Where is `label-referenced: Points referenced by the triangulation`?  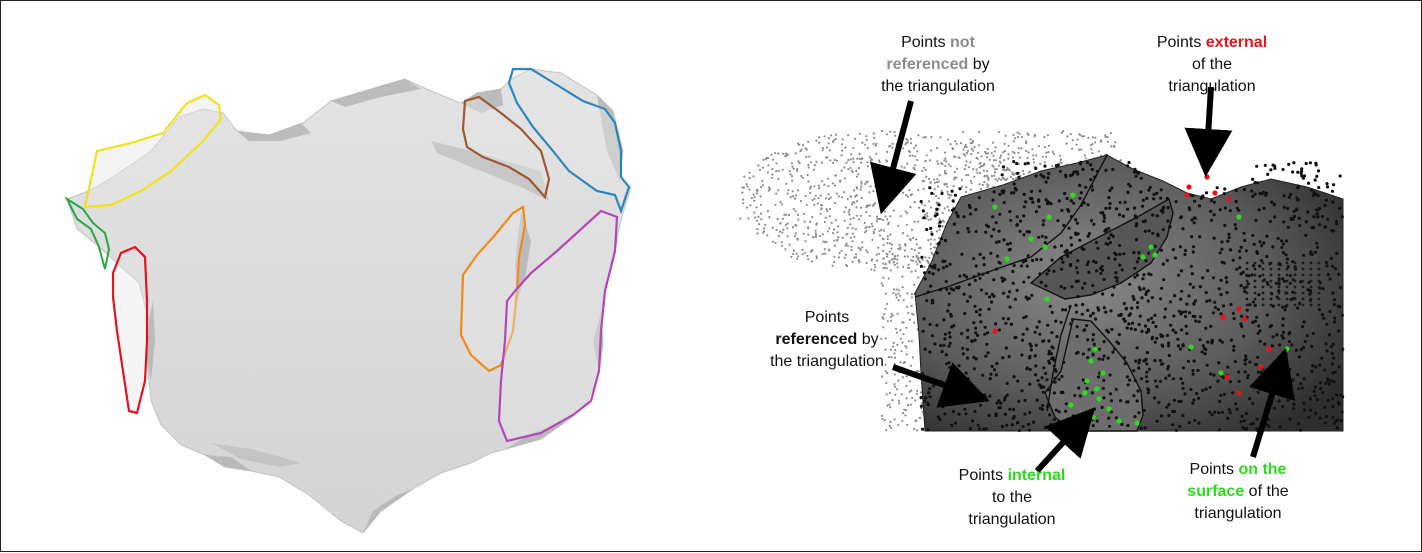 label-referenced: Points referenced by the triangulation is located at coordinates (827, 340).